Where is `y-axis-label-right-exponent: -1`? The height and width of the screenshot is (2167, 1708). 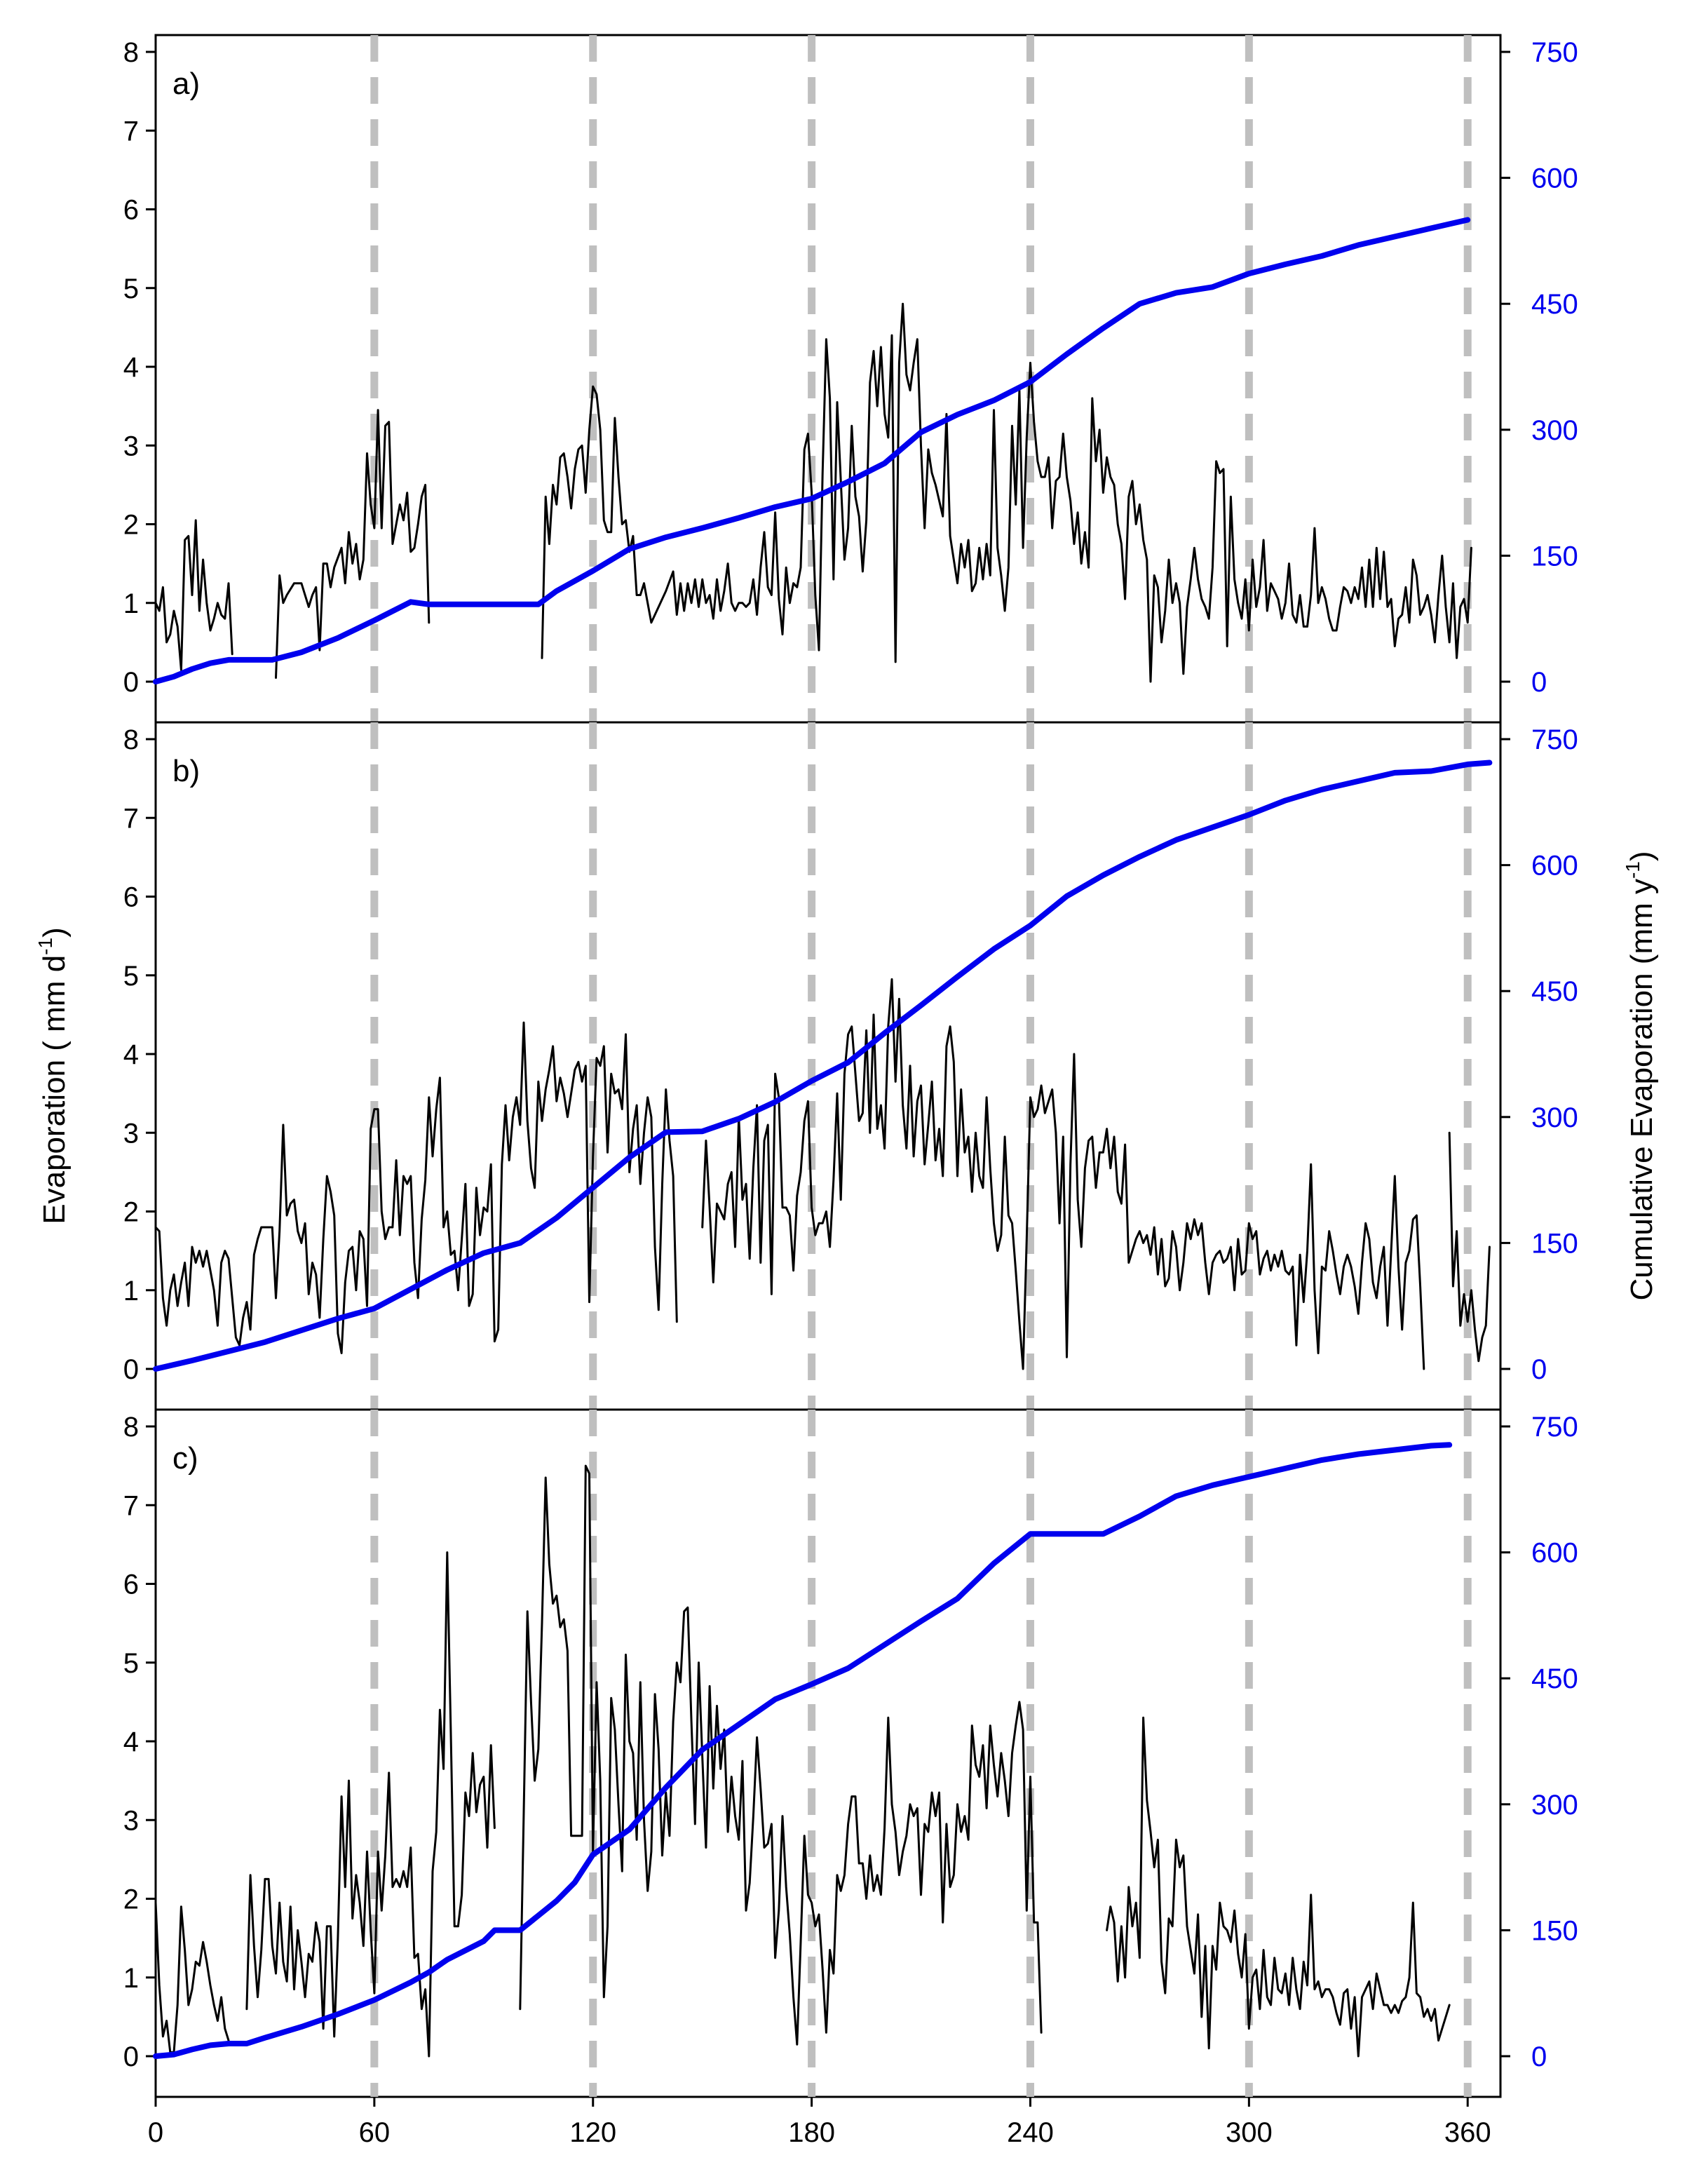 y-axis-label-right-exponent: -1 is located at coordinates (1632, 870).